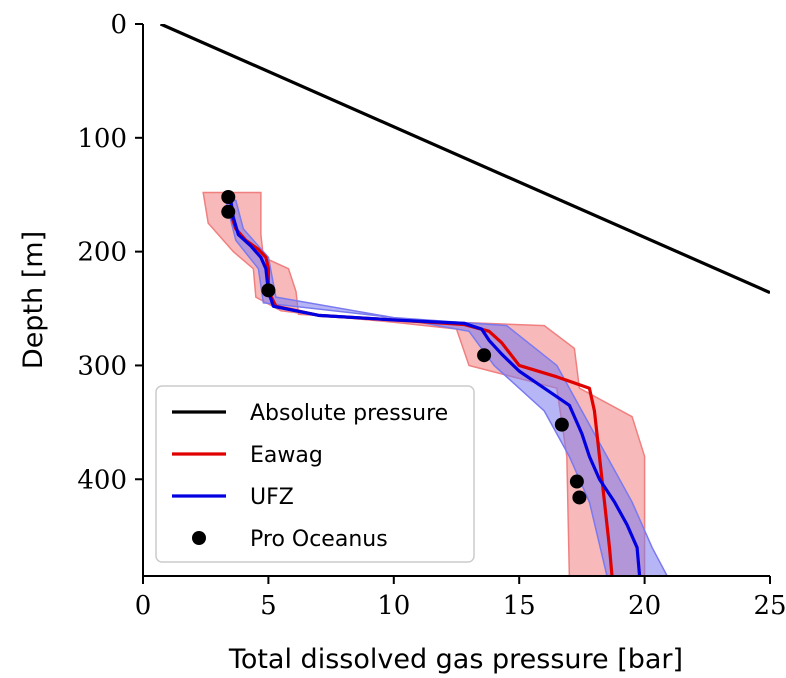 The image size is (786, 678). What do you see at coordinates (102, 366) in the screenshot?
I see `y-tick-label: 300` at bounding box center [102, 366].